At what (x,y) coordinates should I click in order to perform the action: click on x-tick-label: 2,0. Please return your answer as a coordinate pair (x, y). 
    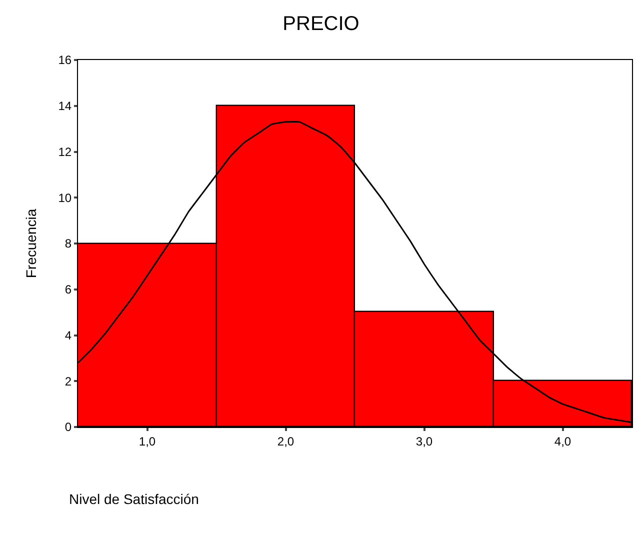
    Looking at the image, I should click on (285, 441).